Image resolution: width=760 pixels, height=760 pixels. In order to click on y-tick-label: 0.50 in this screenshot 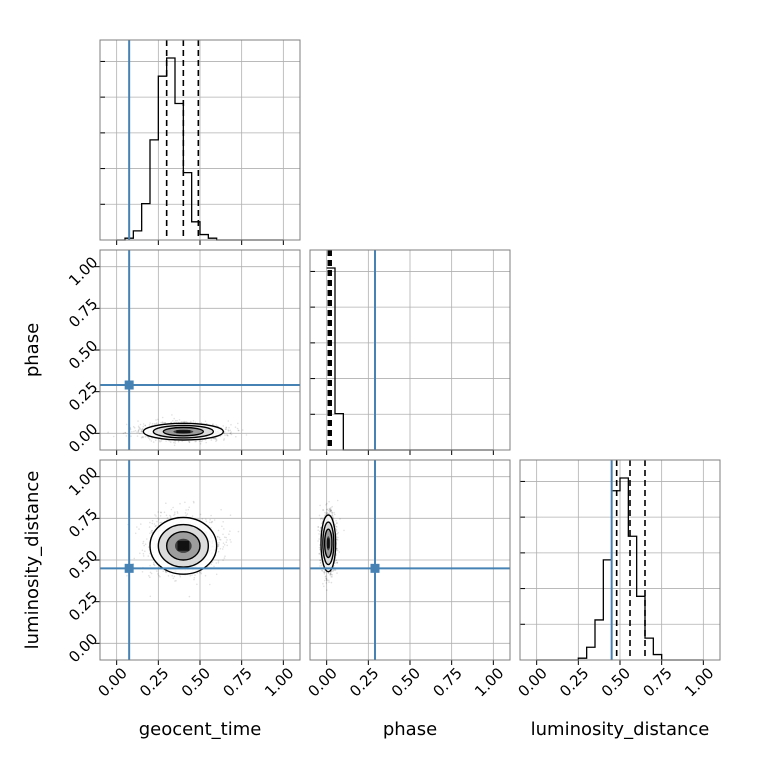, I will do `click(83, 565)`.